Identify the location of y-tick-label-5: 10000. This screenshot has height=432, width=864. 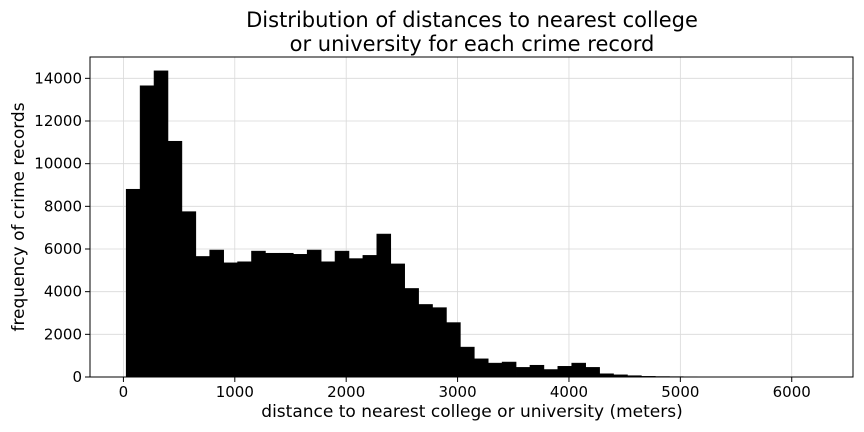
(58, 164).